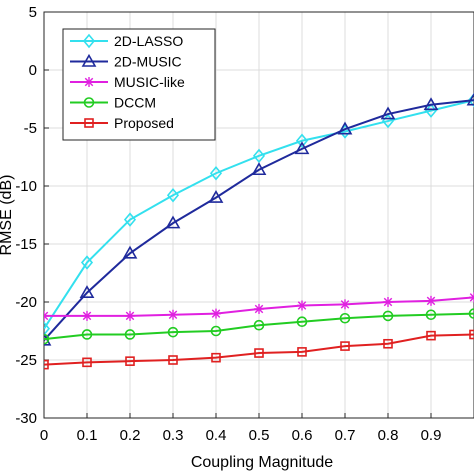  I want to click on legend: 2D-LASSO 2D-MUSIC MUSIC-like DCCM Proposed, so click(139, 84).